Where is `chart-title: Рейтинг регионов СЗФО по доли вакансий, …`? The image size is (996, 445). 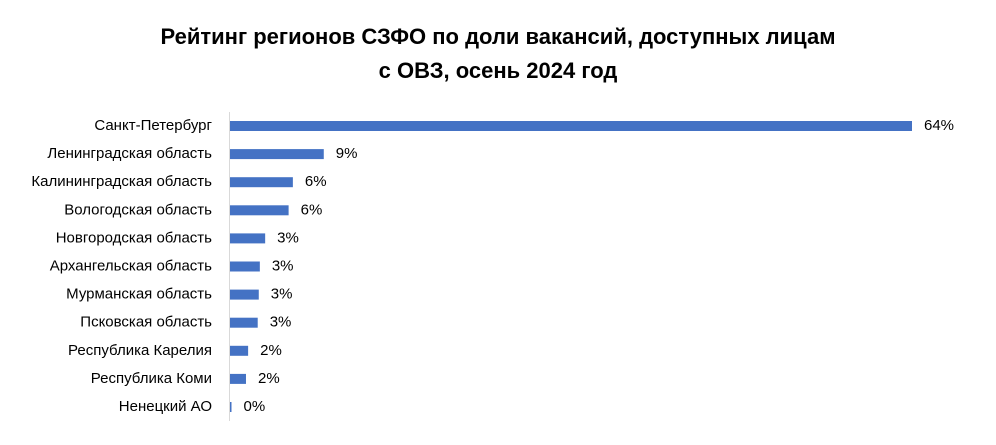 chart-title: Рейтинг регионов СЗФО по доли вакансий, … is located at coordinates (498, 36).